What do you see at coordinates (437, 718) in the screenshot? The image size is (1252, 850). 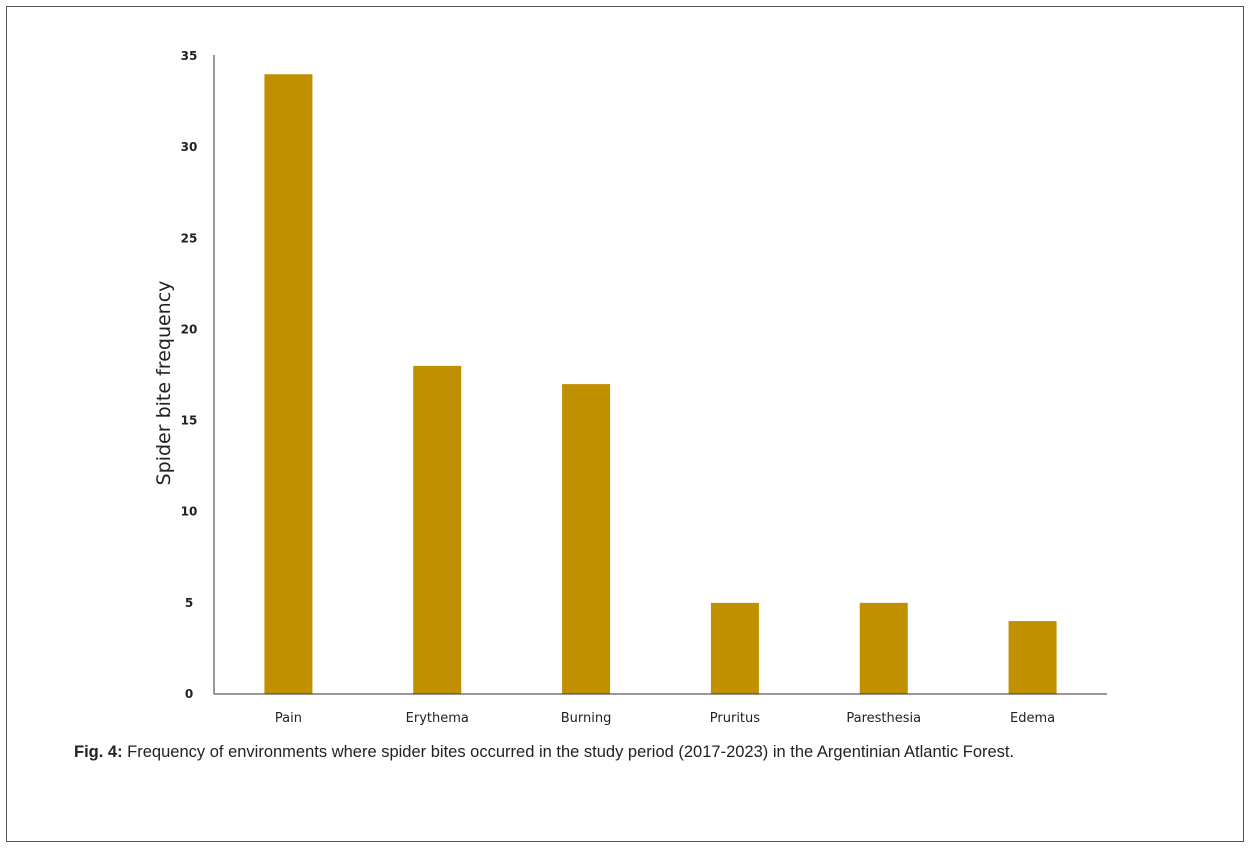 I see `x-label-erythema: Erythema` at bounding box center [437, 718].